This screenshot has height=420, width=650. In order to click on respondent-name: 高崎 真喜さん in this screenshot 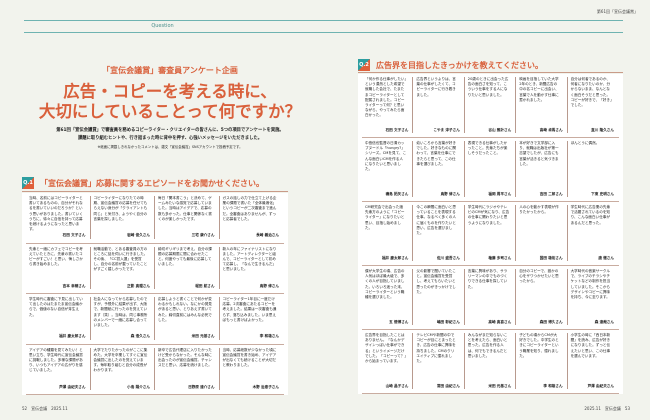, I will do `click(500, 321)`.